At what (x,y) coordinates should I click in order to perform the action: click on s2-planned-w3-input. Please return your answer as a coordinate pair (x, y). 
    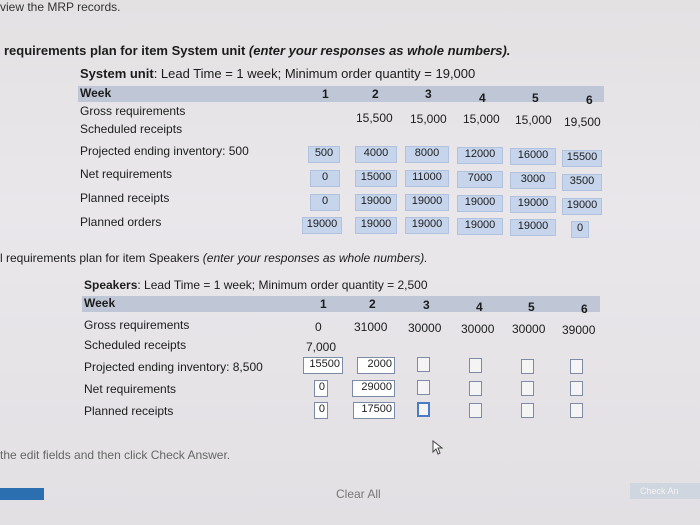
    Looking at the image, I should click on (423, 409).